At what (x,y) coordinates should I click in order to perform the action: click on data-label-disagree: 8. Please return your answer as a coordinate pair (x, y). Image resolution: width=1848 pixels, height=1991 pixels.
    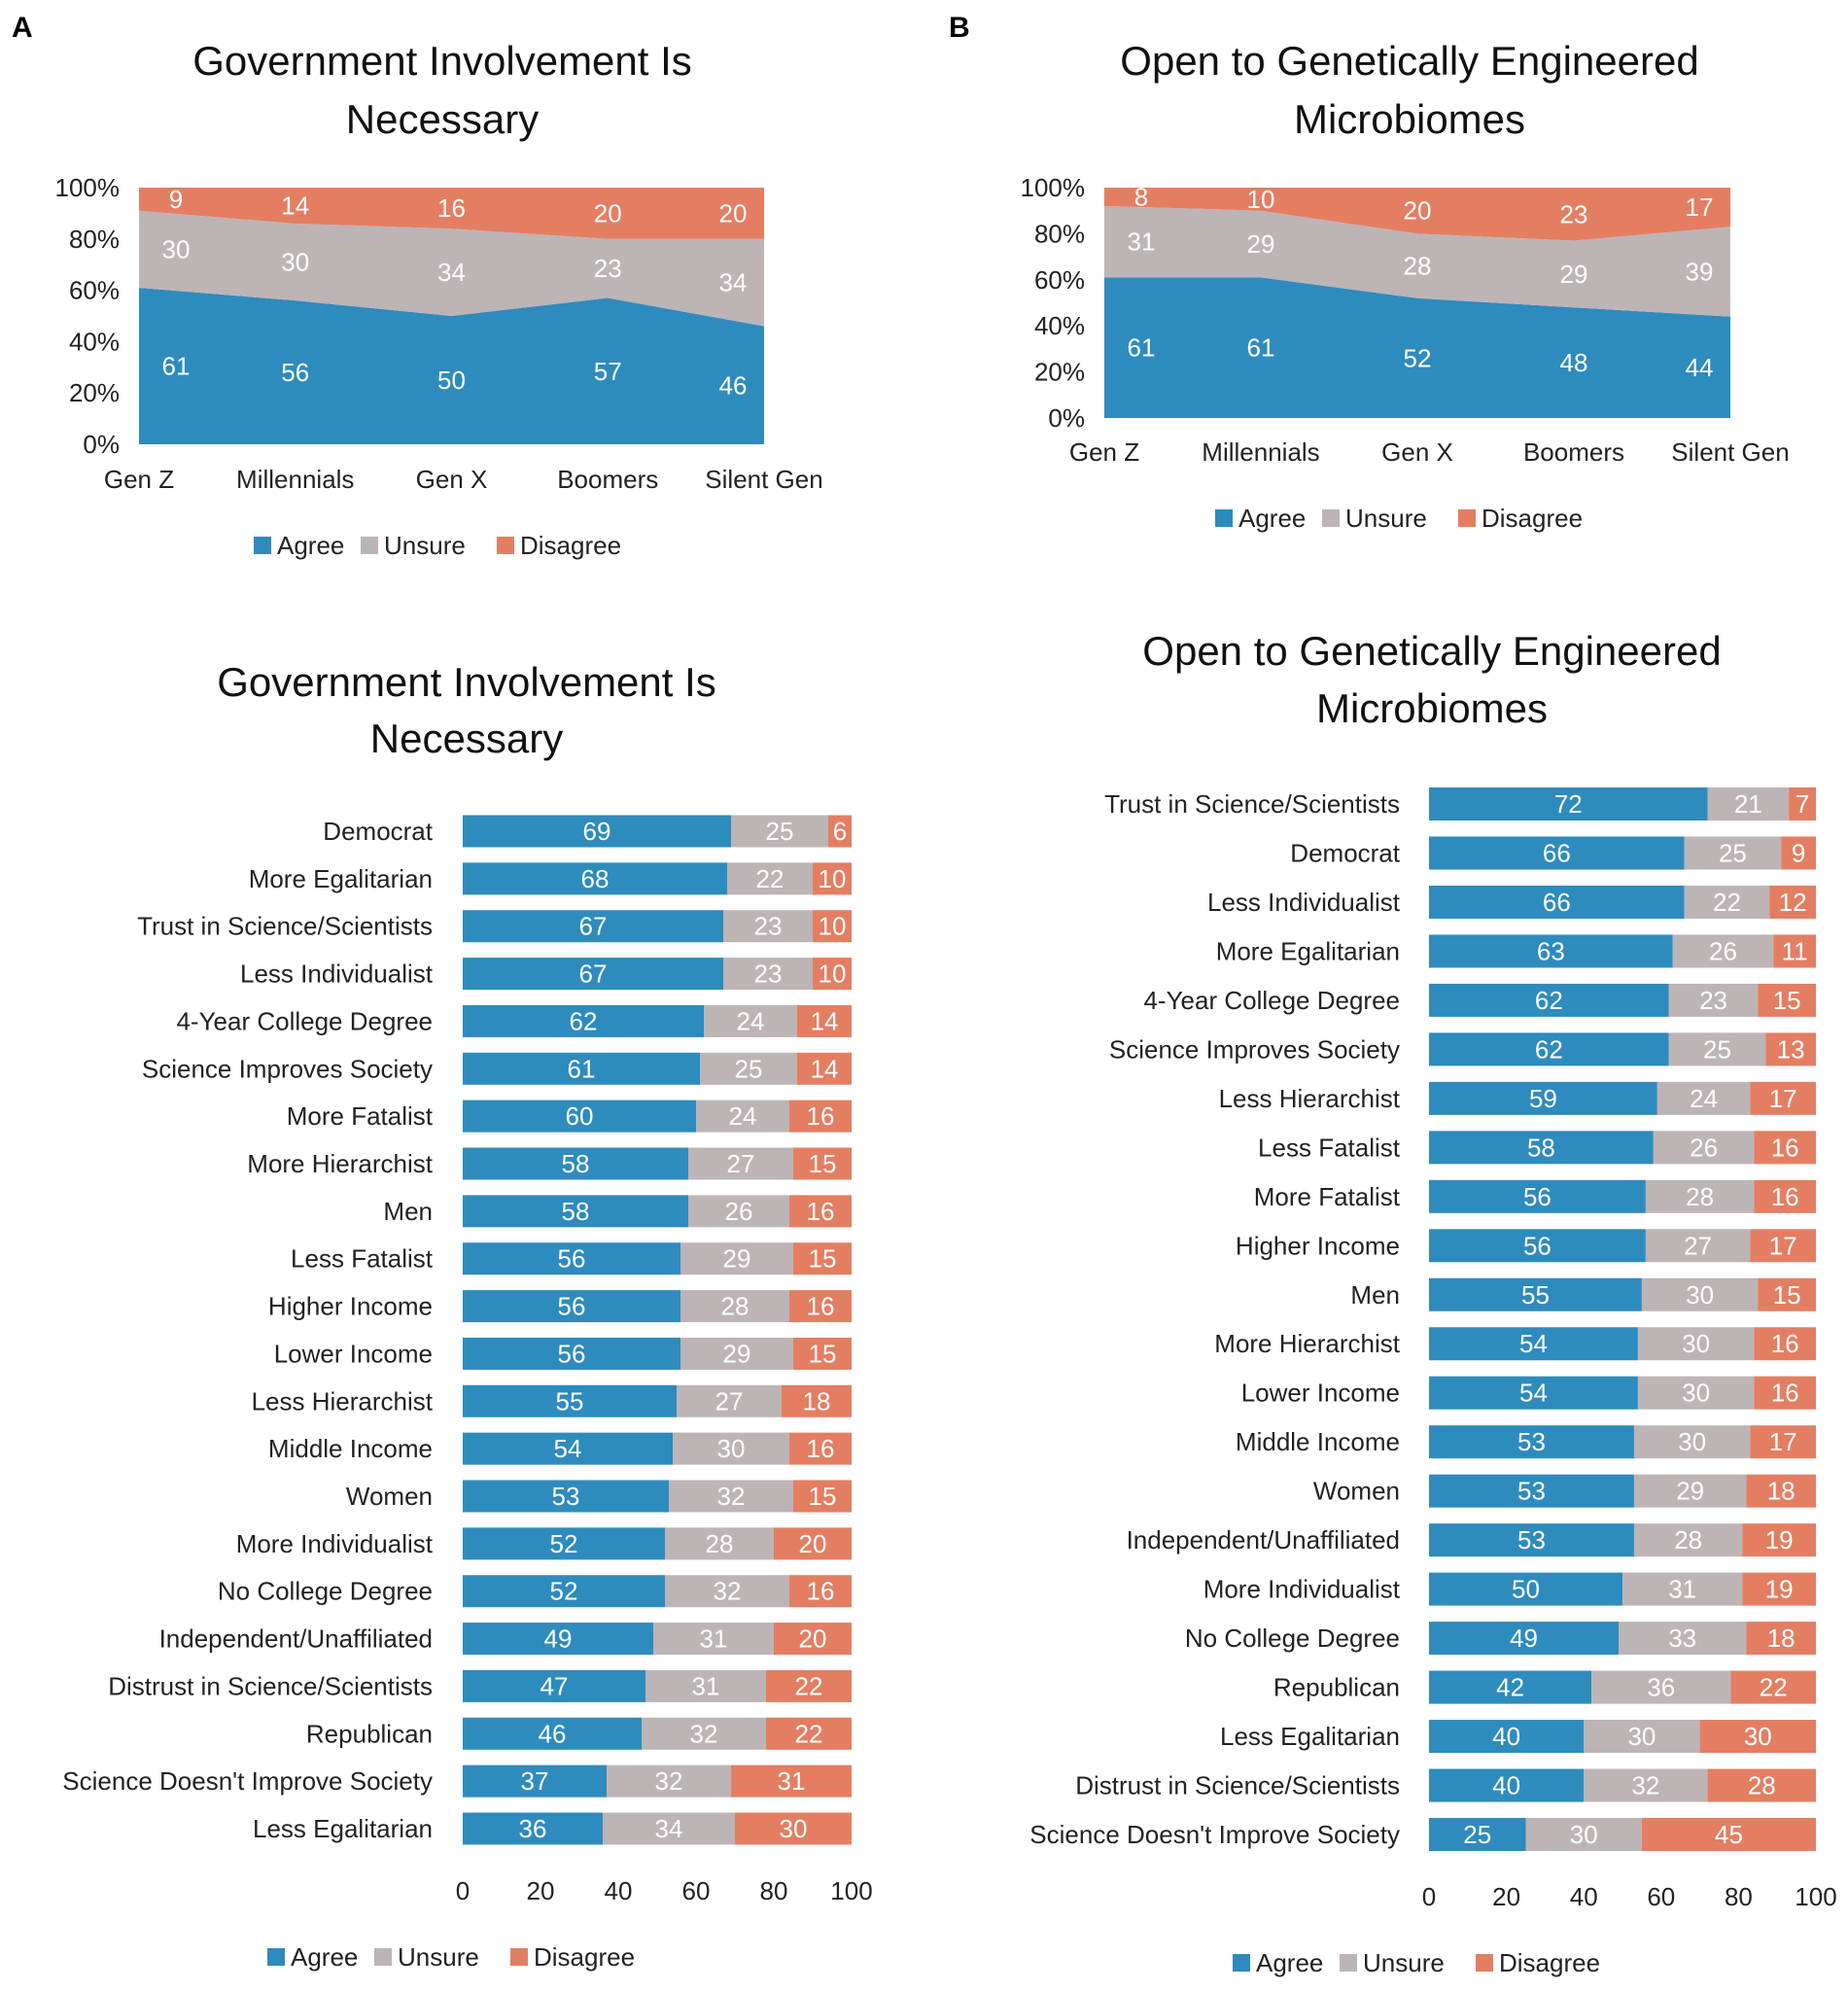
    Looking at the image, I should click on (1141, 197).